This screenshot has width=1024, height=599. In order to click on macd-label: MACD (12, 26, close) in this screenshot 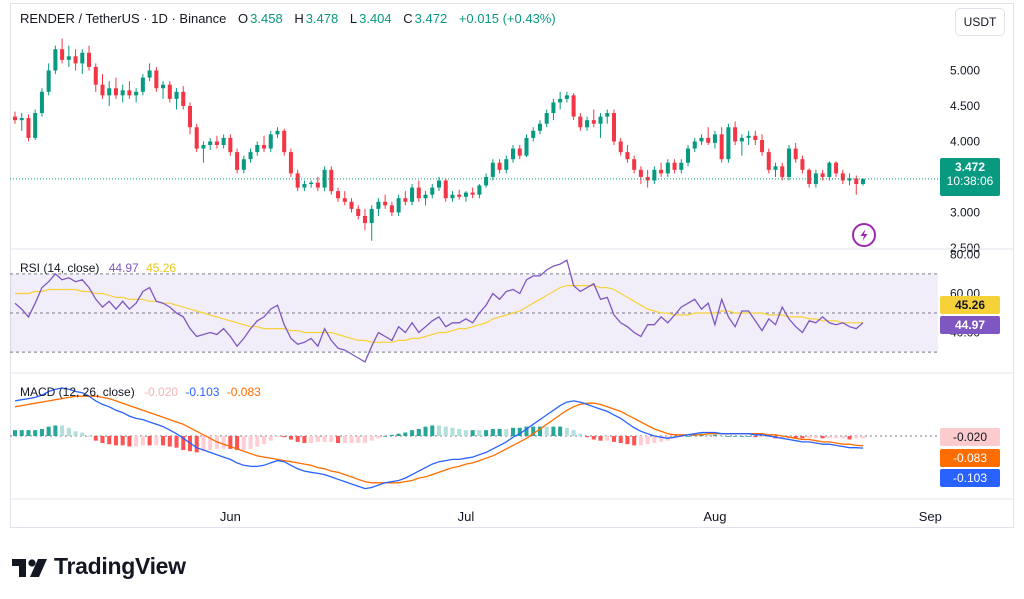, I will do `click(77, 392)`.